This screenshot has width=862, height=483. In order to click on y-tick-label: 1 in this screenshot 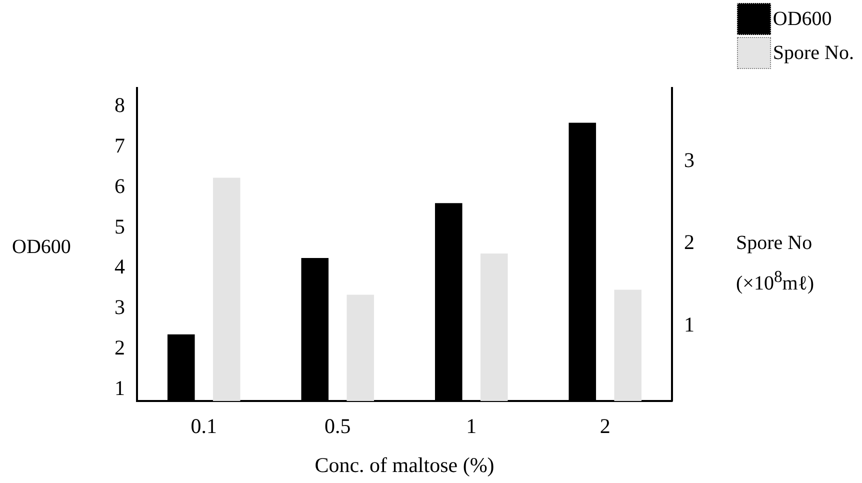, I will do `click(119, 388)`.